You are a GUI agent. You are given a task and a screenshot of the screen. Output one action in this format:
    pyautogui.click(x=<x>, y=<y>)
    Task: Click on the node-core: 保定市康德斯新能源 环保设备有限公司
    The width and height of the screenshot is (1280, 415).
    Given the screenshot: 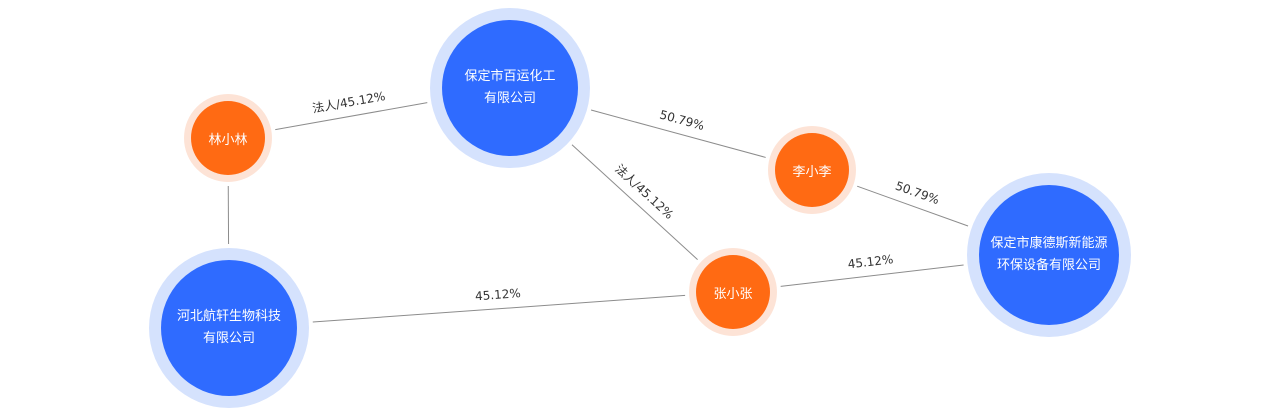 What is the action you would take?
    pyautogui.click(x=1049, y=255)
    